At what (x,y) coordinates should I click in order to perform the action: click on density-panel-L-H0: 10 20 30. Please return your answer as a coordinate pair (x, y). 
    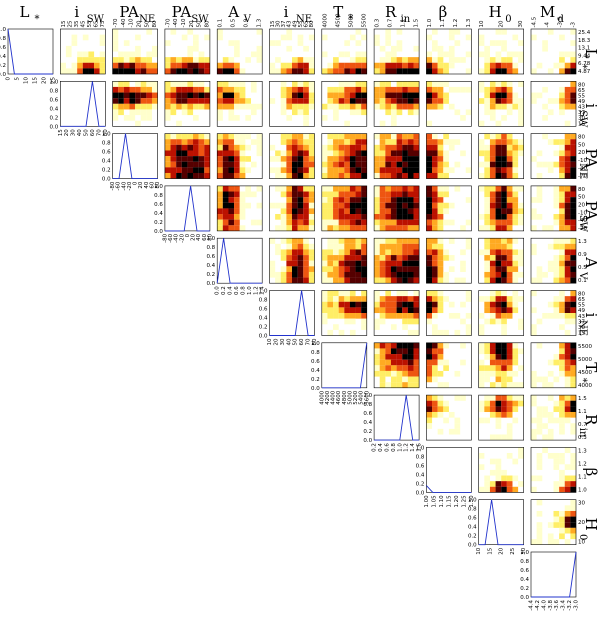
    Looking at the image, I should click on (501, 47).